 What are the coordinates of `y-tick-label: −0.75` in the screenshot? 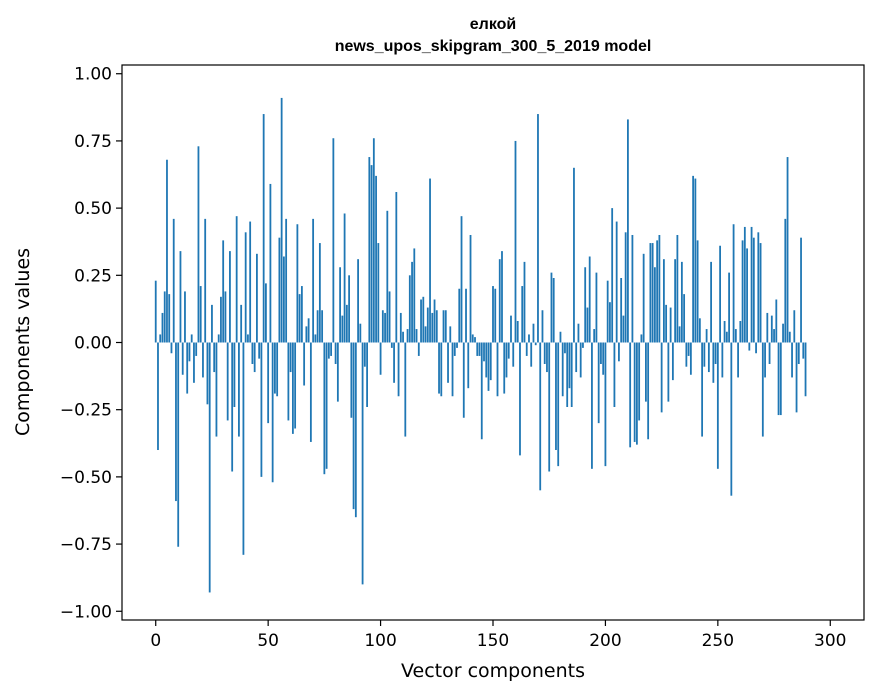 It's located at (86, 545).